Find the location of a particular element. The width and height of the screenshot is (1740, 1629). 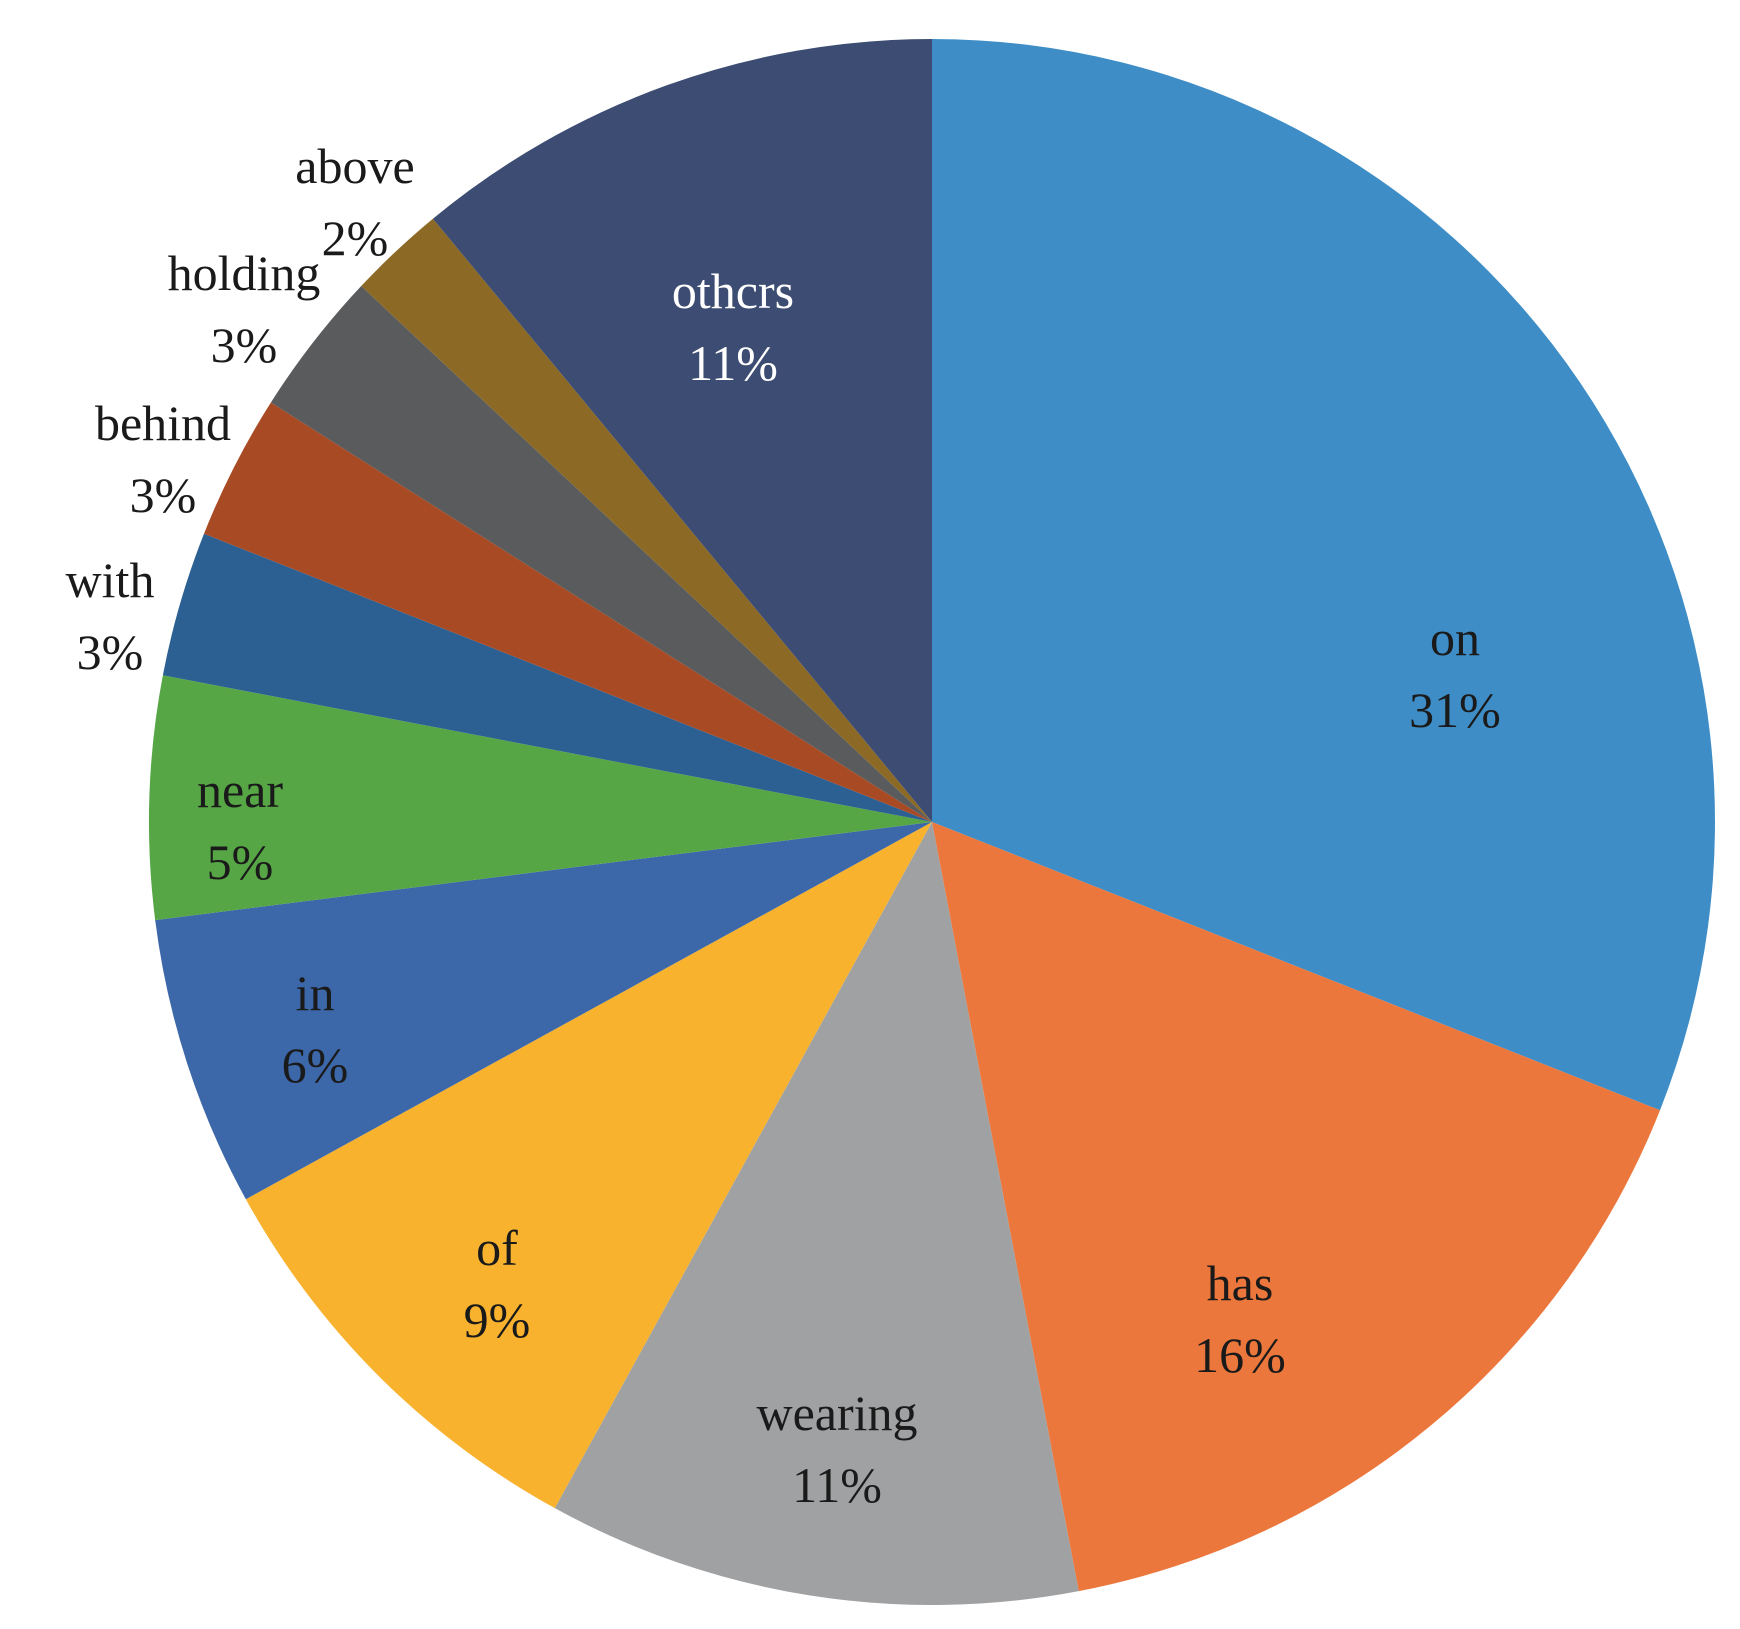

pie-slice-above is located at coordinates (647, 520).